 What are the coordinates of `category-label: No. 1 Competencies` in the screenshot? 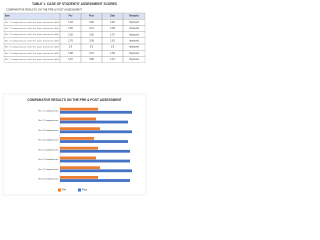 It's located at (49, 110).